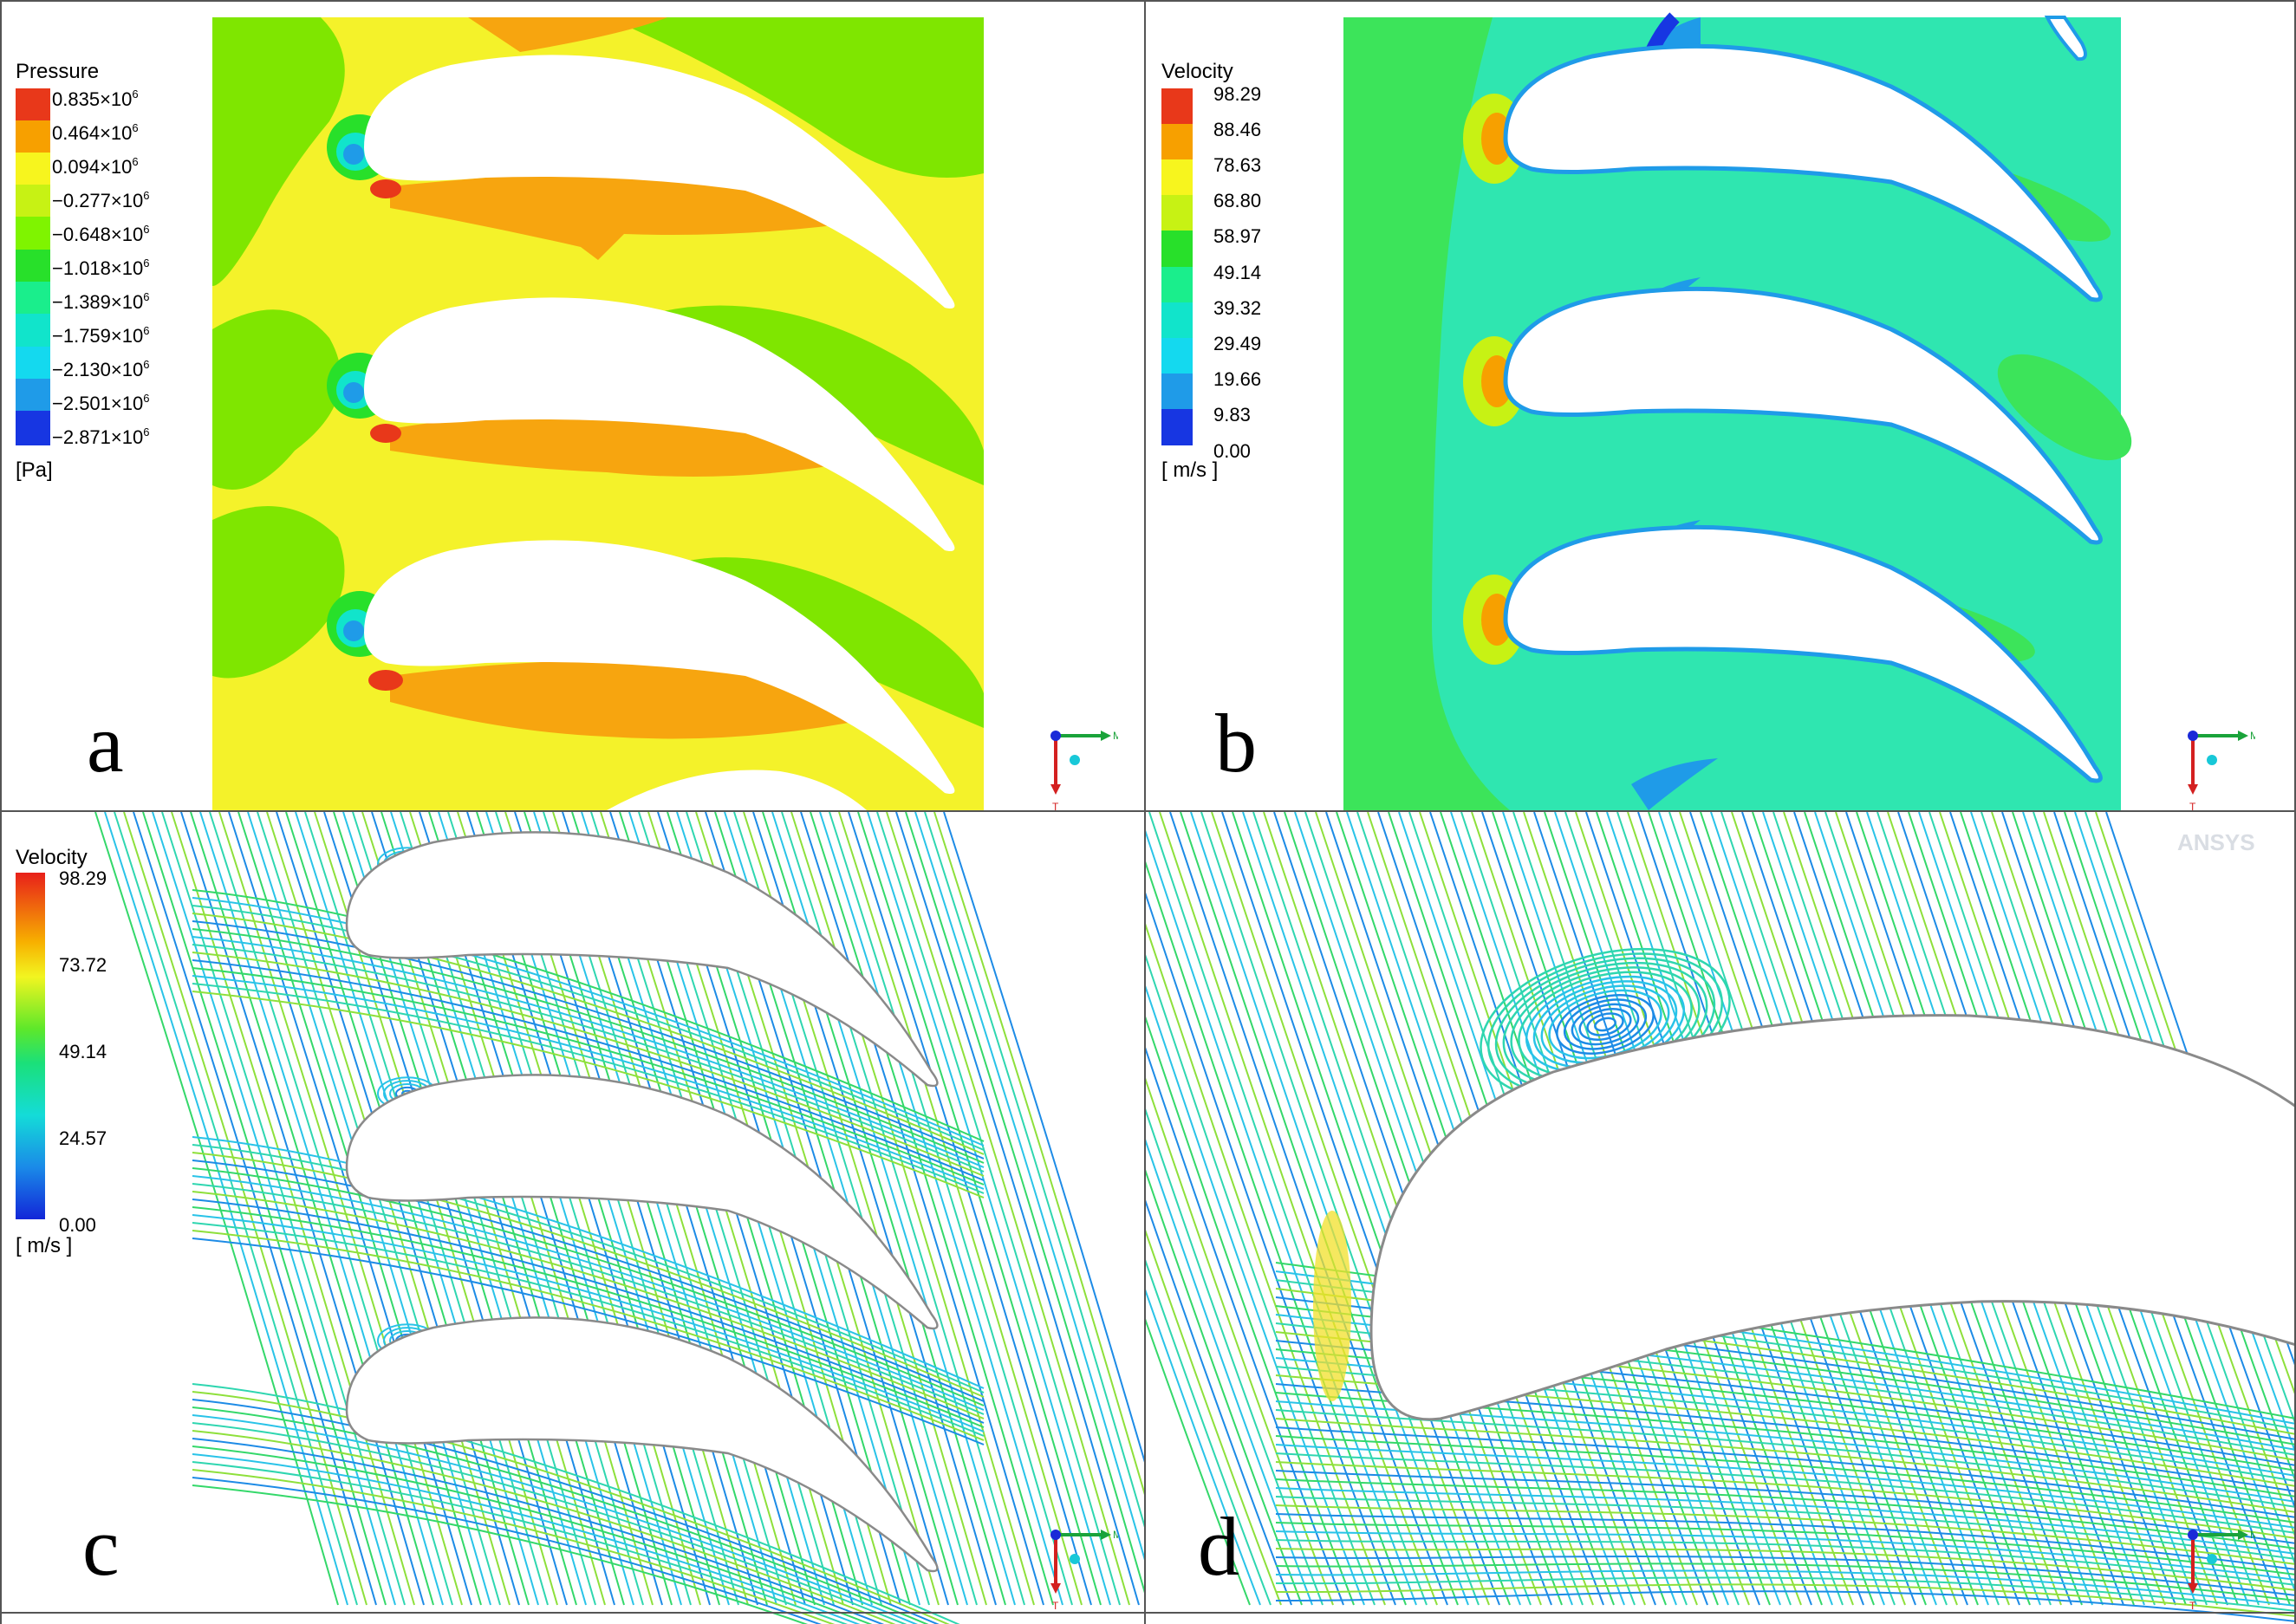  I want to click on pressure-legend-unit: [Pa], so click(34, 470).